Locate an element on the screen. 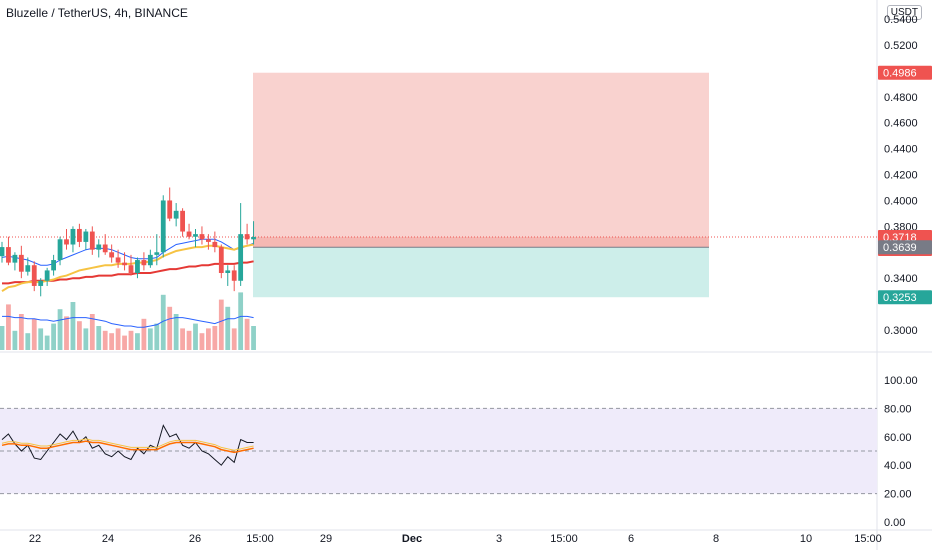  price-tick-label: 0.4400 is located at coordinates (901, 150).